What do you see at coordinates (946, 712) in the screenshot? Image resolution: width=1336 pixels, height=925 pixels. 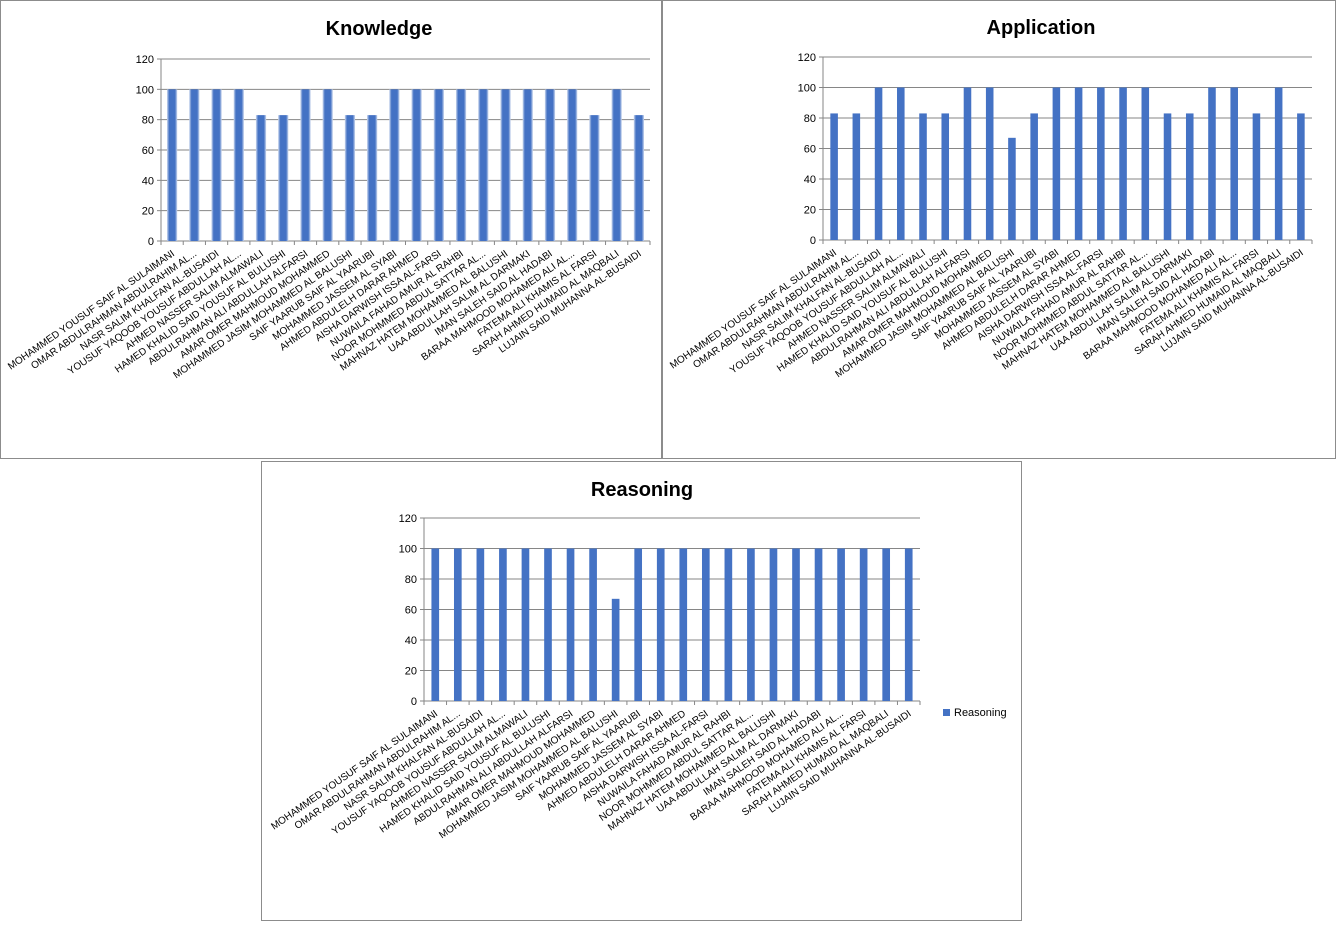 I see `legend-swatch` at bounding box center [946, 712].